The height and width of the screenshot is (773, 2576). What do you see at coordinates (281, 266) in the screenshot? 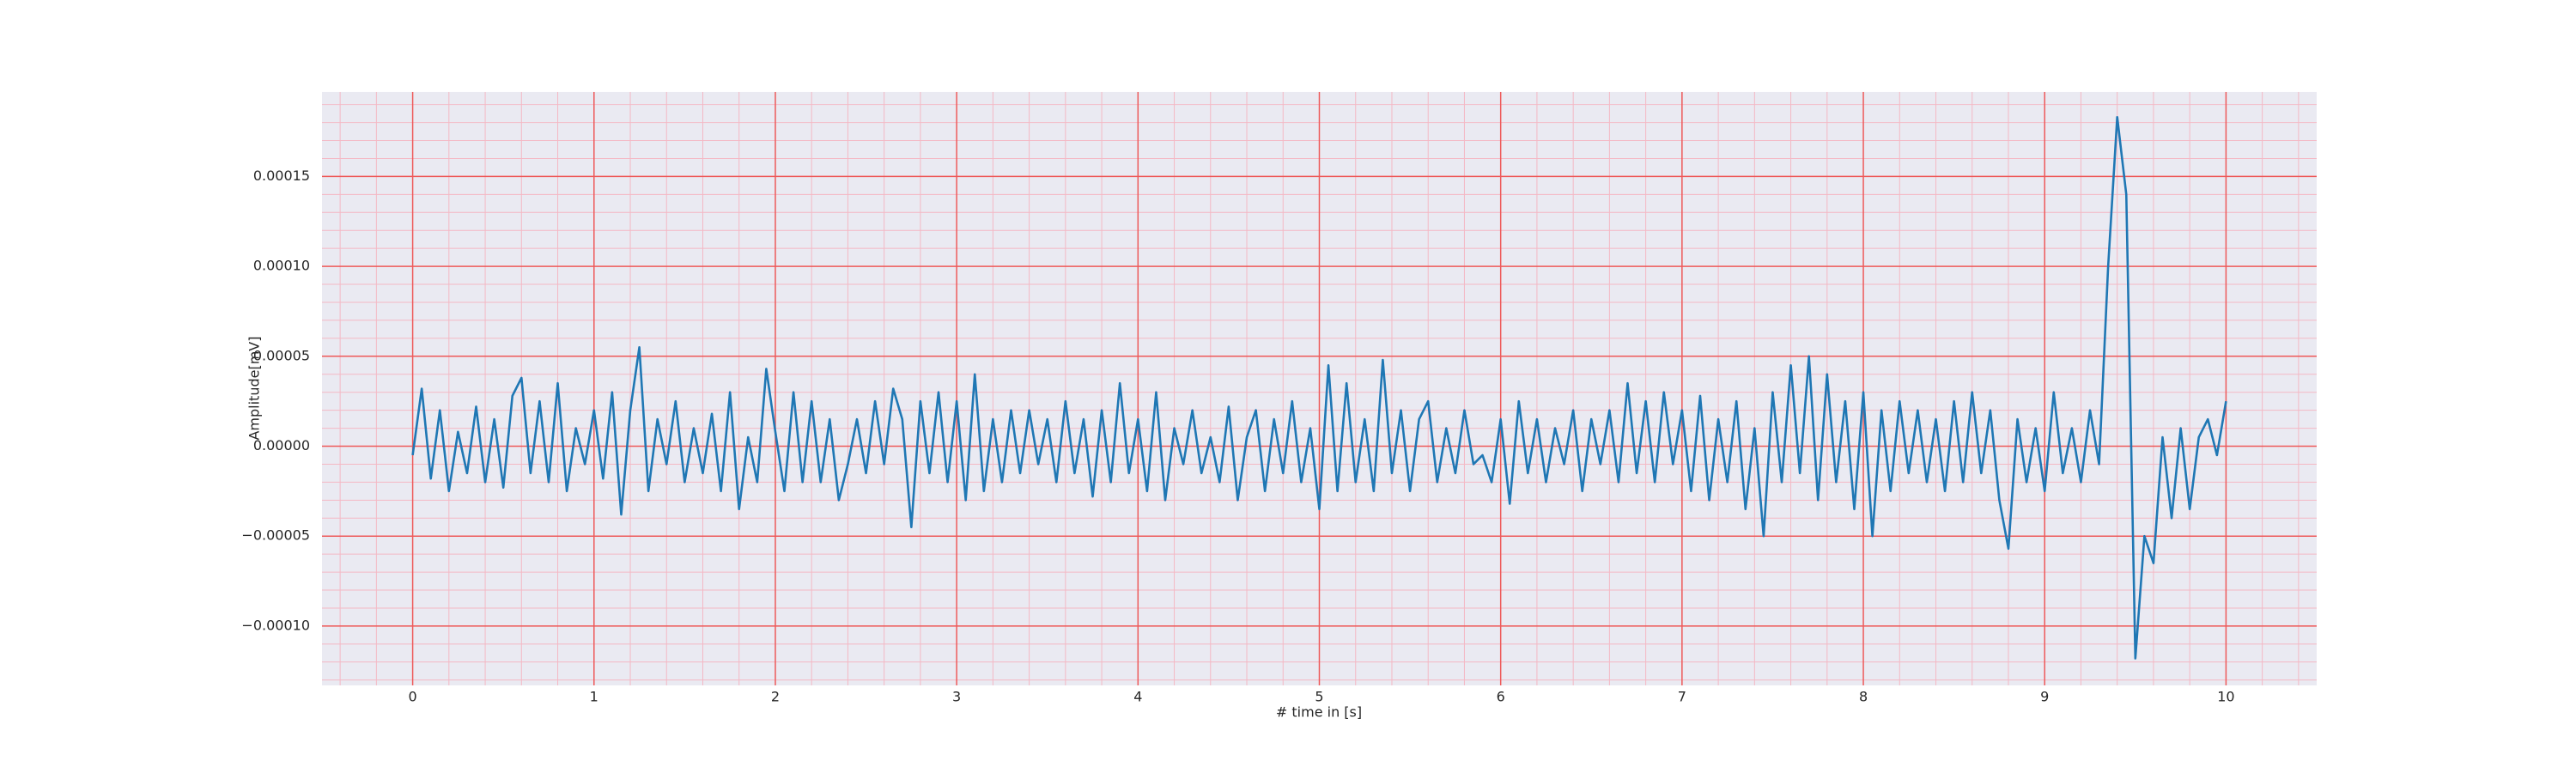
I see `y-tick-label: 0.00010` at bounding box center [281, 266].